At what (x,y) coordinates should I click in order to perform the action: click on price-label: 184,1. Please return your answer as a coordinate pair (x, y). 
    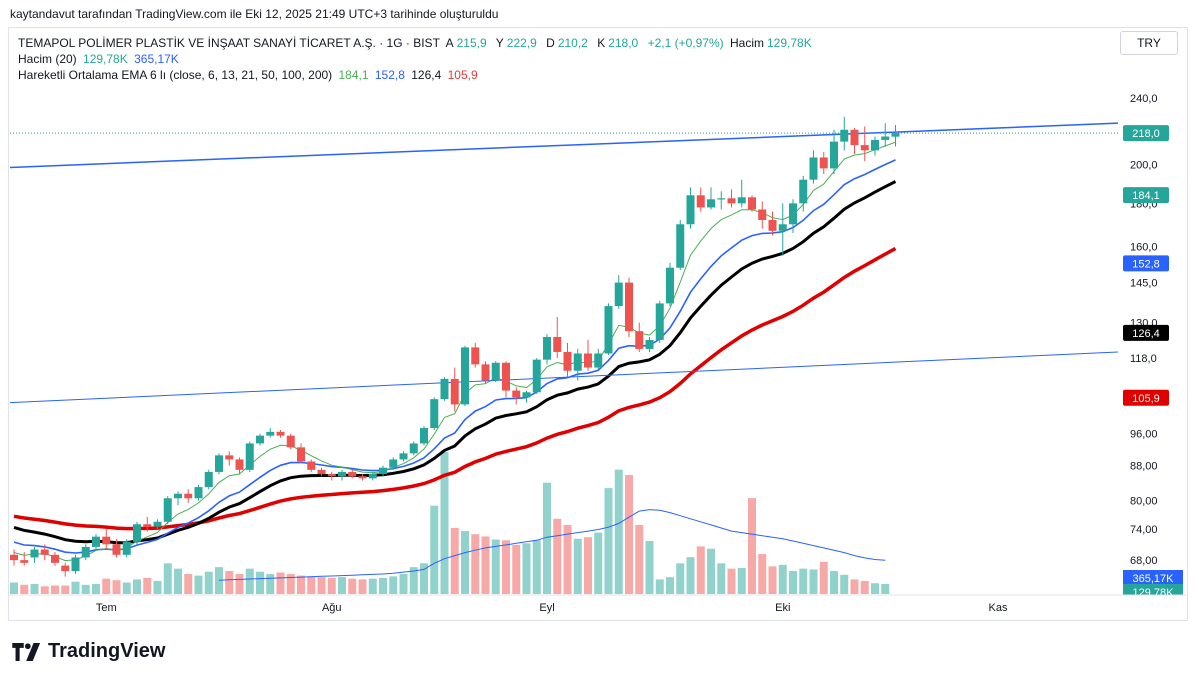
    Looking at the image, I should click on (1146, 196).